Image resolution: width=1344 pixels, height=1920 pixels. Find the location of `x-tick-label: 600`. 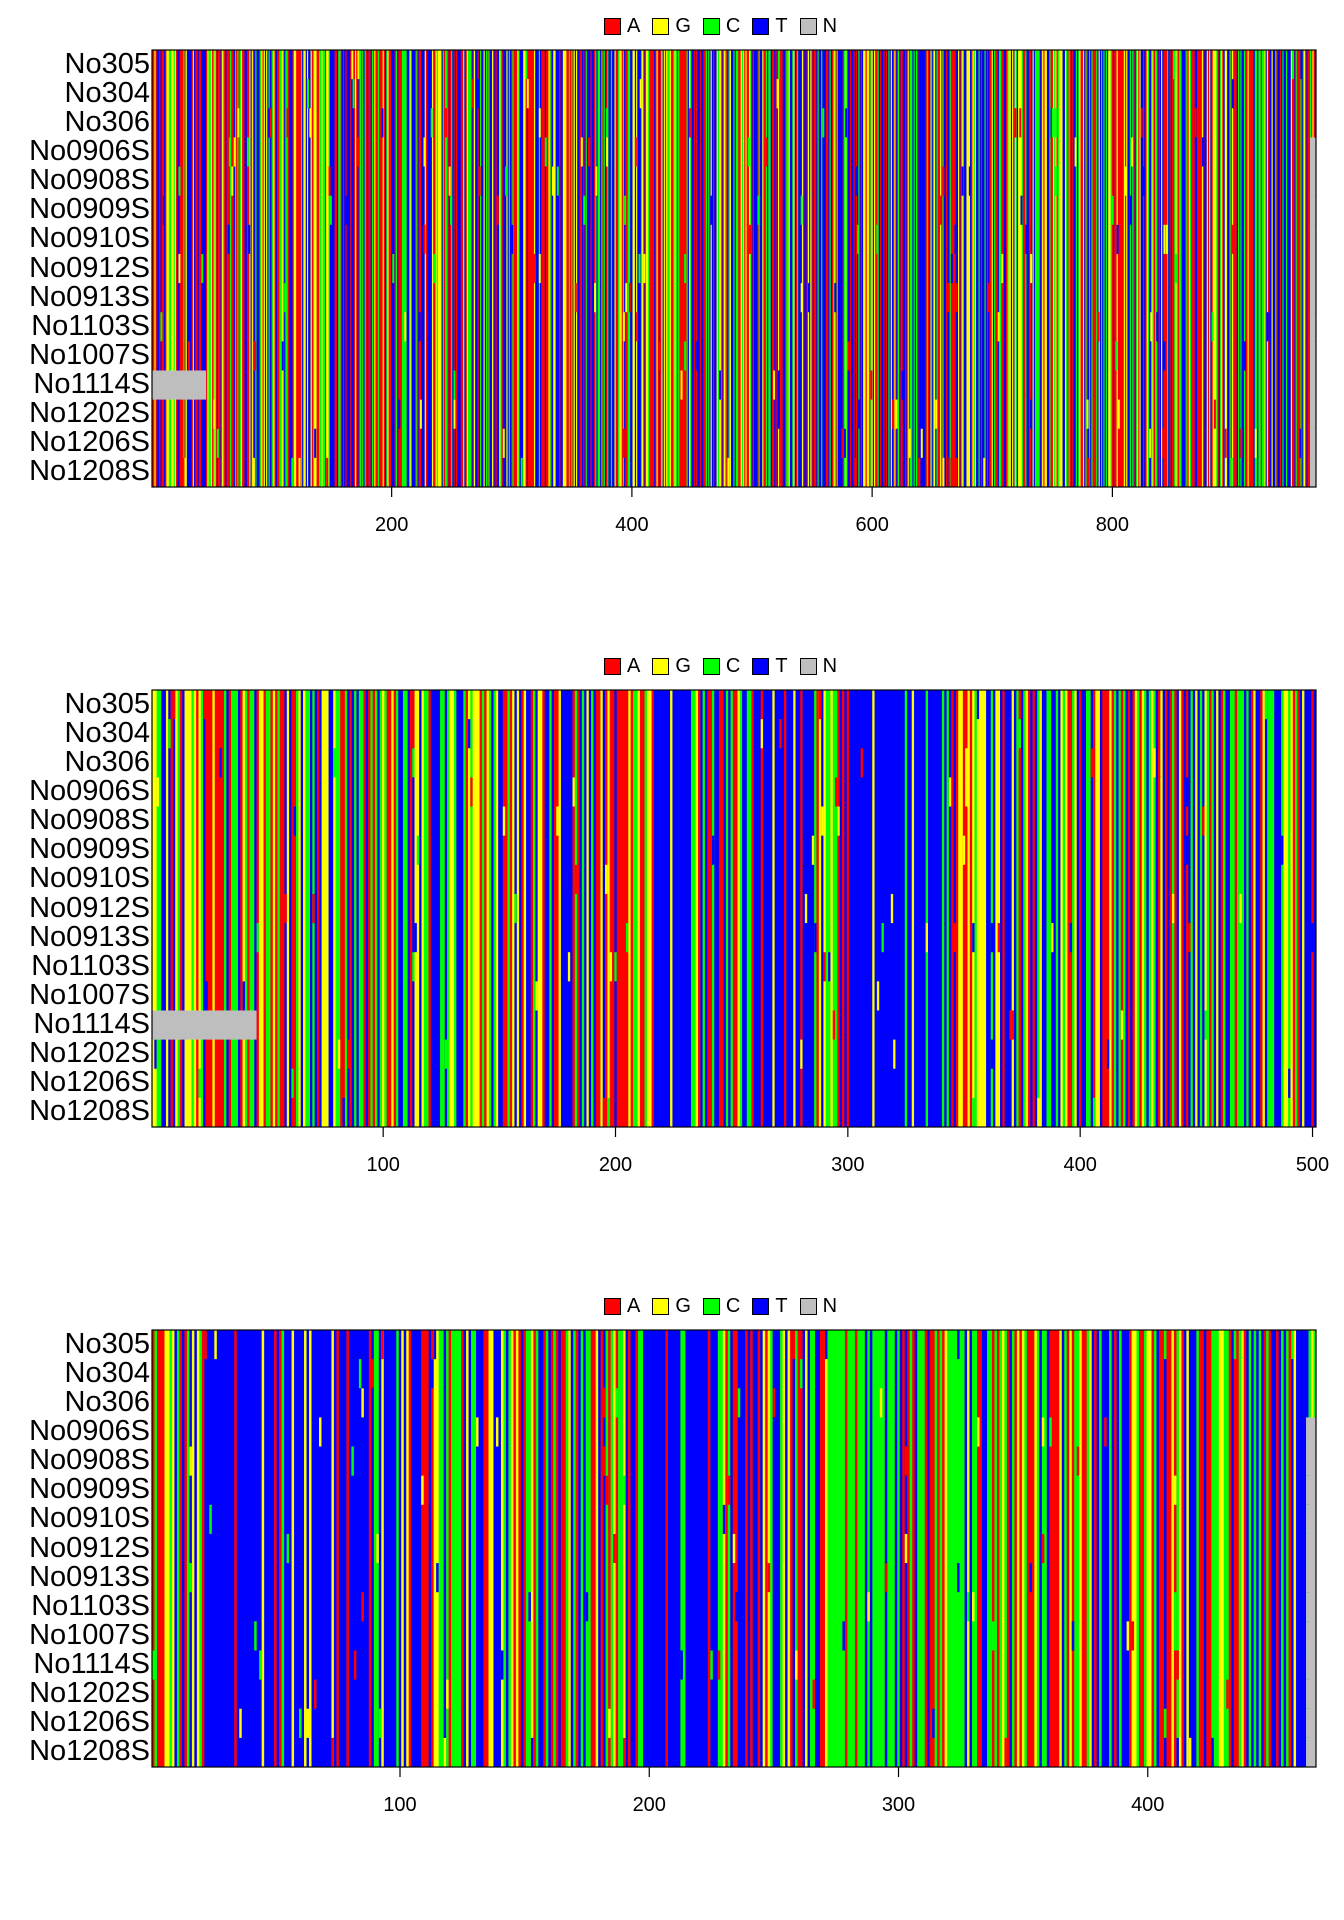

x-tick-label: 600 is located at coordinates (871, 525).